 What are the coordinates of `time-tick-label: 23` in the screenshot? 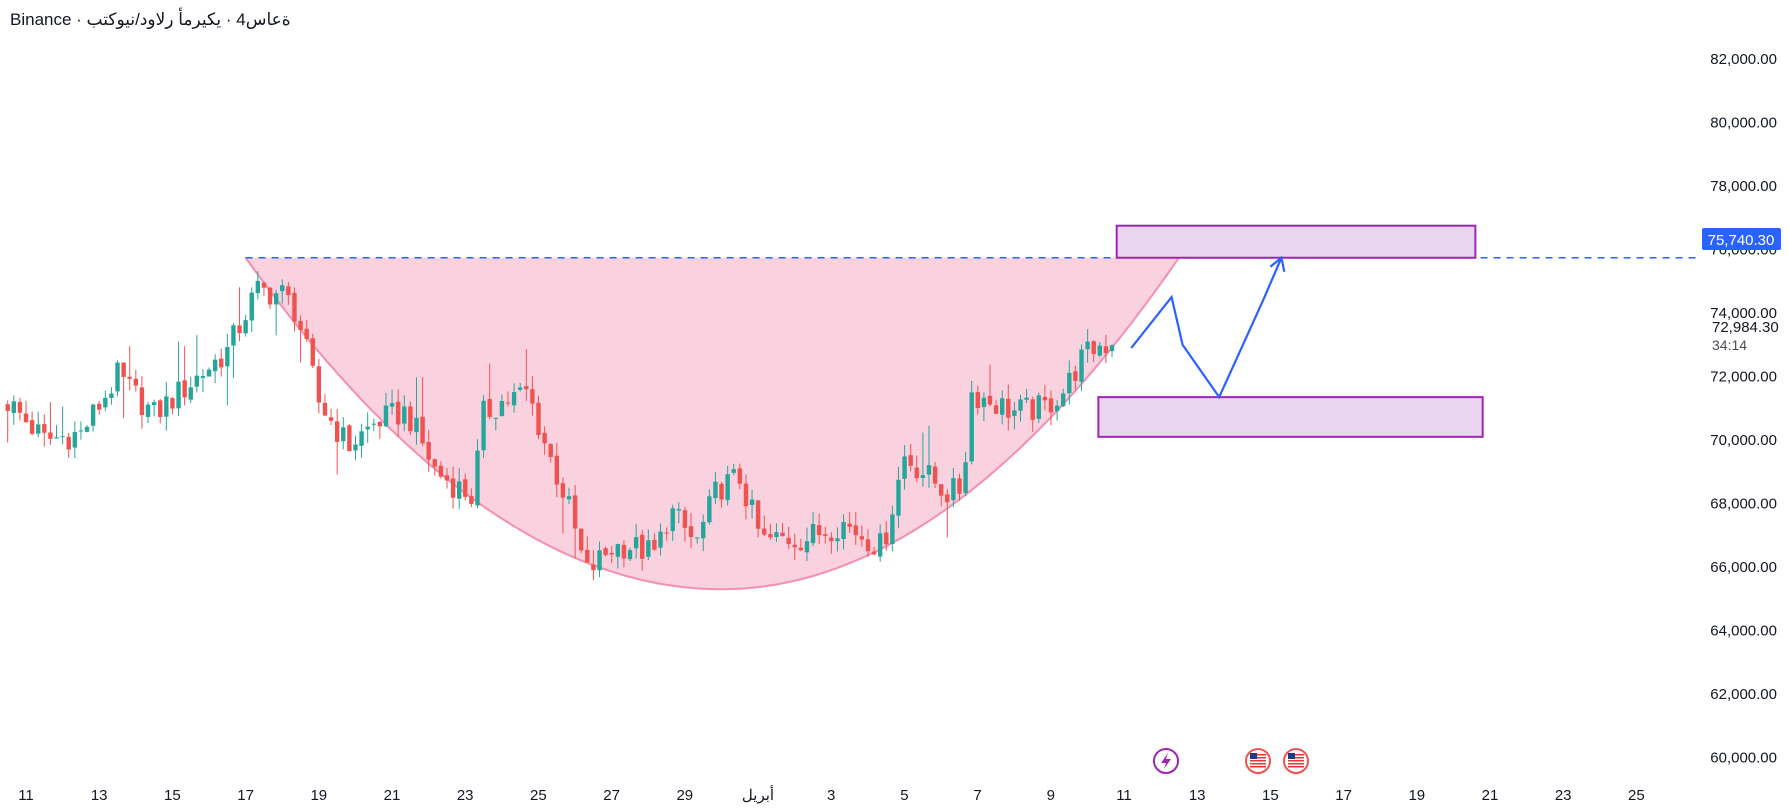 It's located at (1563, 795).